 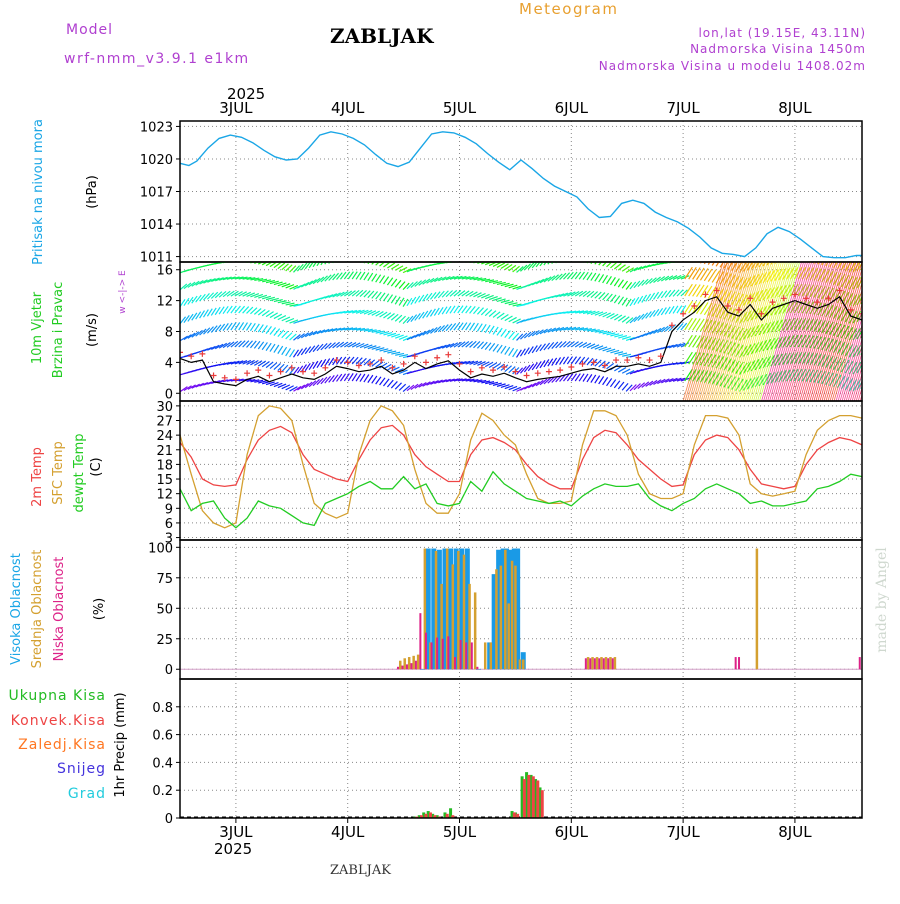 What do you see at coordinates (428, 609) in the screenshot?
I see `cloud-high-bar` at bounding box center [428, 609].